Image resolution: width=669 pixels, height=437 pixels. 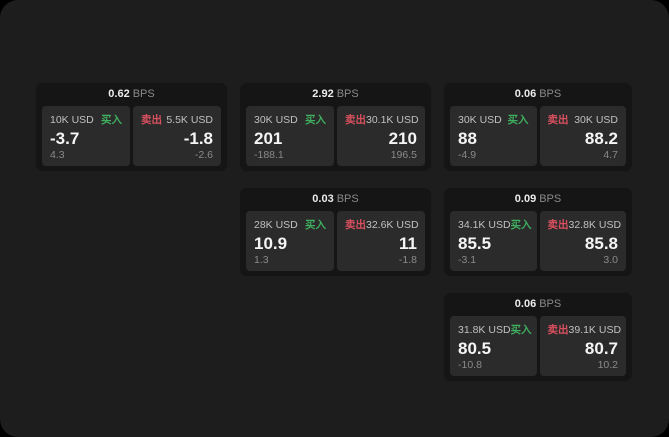 What do you see at coordinates (493, 241) in the screenshot?
I see `buy-quote-panel: 34.1K USD 买入 85.5 -3.1` at bounding box center [493, 241].